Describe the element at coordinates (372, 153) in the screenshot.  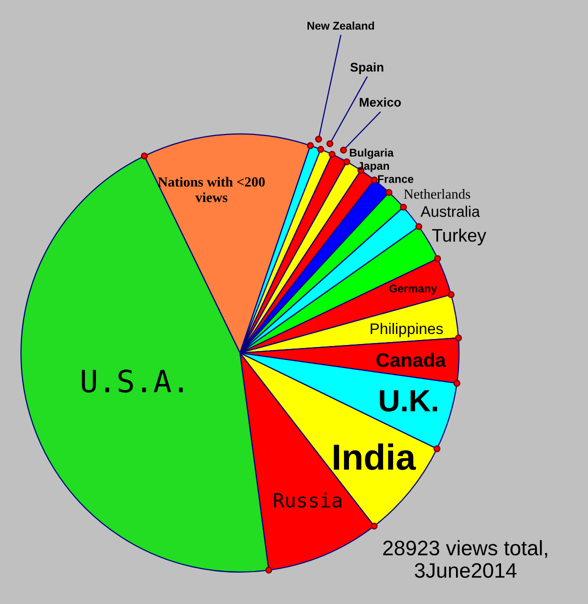
I see `slice-label: Bulgaria` at that location.